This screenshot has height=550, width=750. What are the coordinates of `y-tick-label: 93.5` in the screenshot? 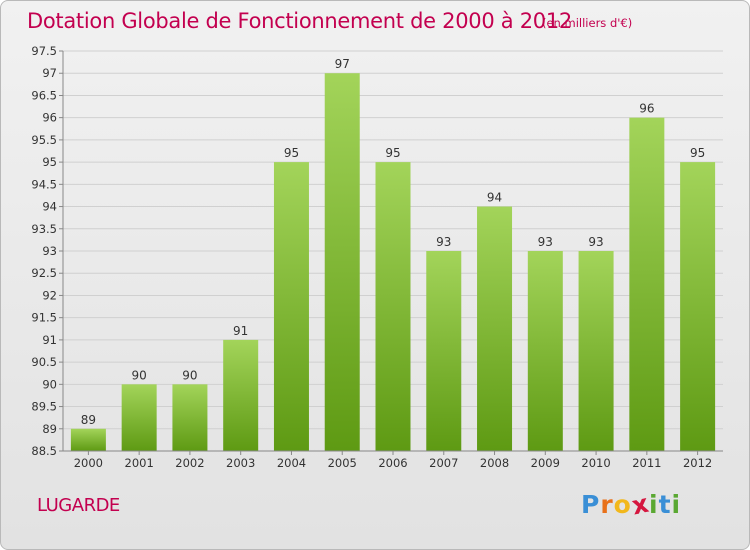 It's located at (44, 229).